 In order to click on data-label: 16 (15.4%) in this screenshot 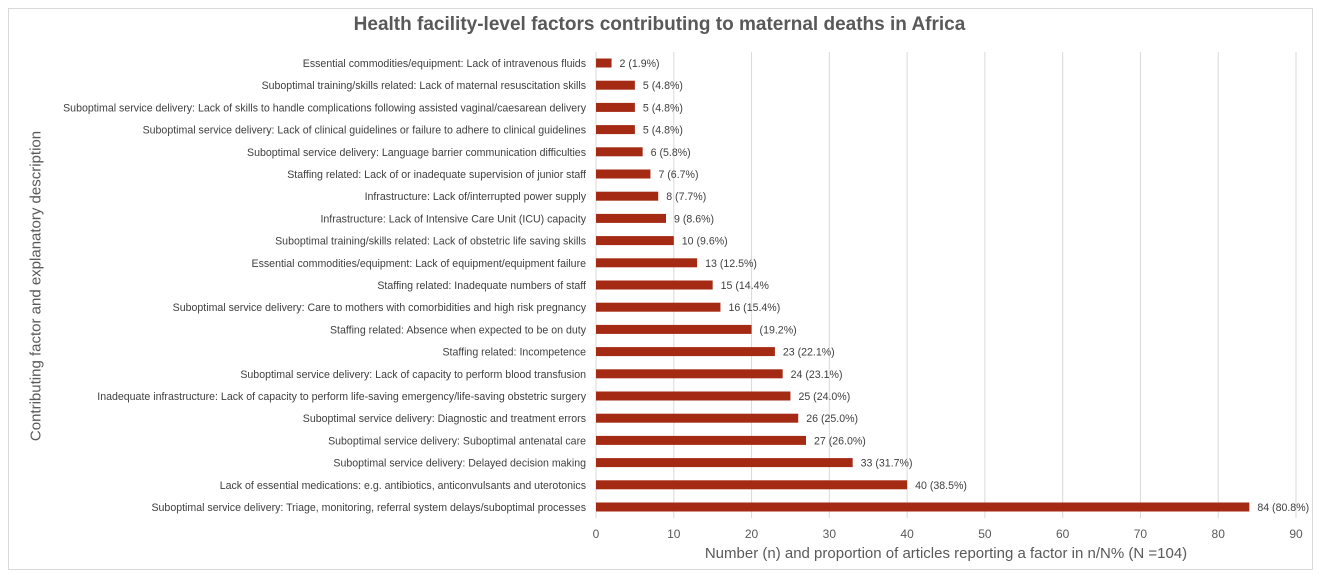, I will do `click(754, 308)`.